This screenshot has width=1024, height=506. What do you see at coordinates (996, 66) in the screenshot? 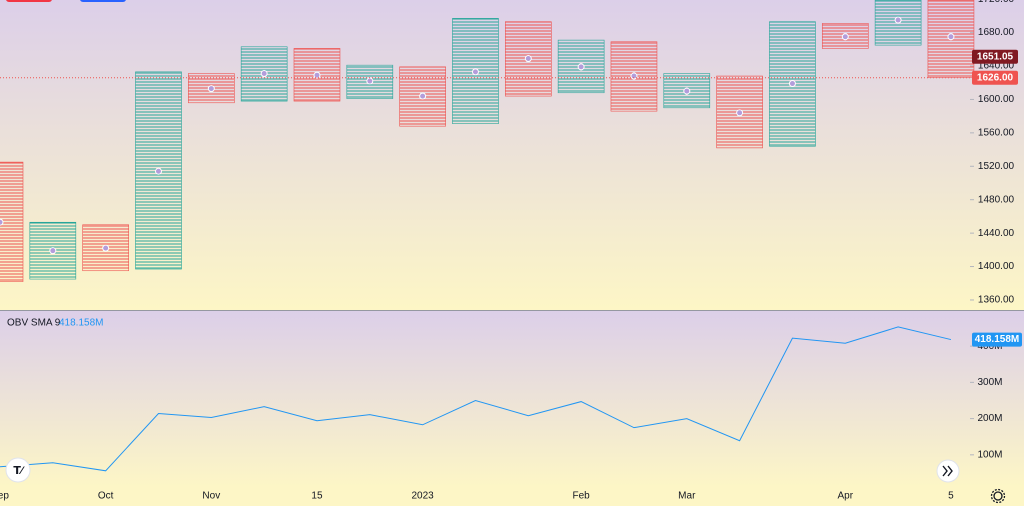
I see `y-tick-label: 1640.00` at bounding box center [996, 66].